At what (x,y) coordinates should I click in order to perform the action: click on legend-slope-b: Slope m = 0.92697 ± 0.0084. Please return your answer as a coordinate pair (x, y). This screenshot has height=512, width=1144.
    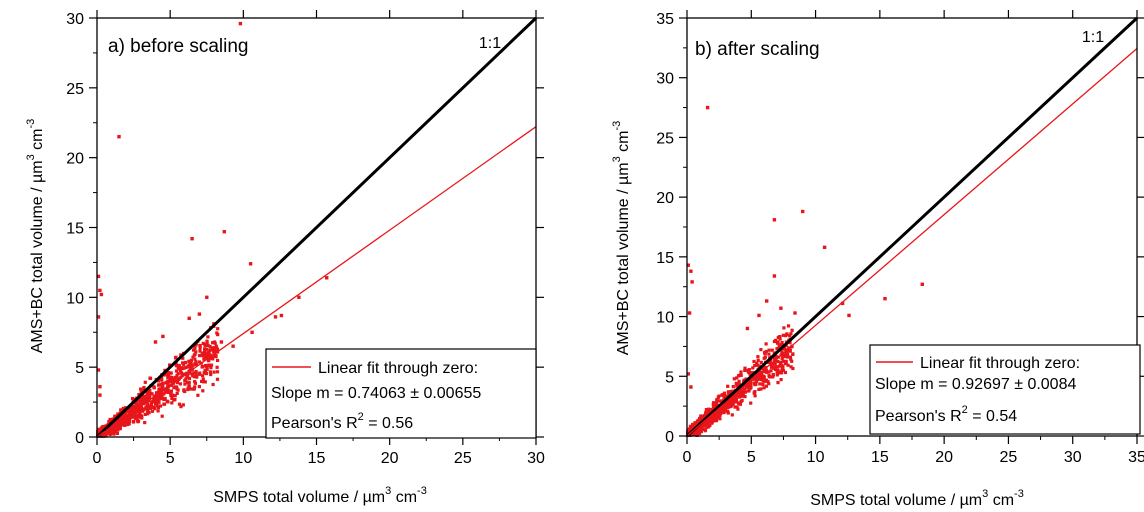
    Looking at the image, I should click on (975, 384).